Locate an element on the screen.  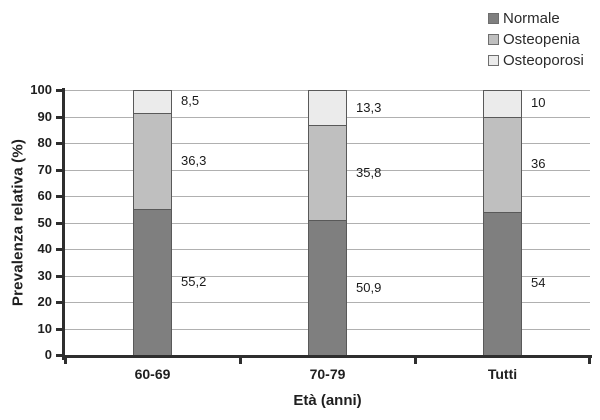
y-tick-label: 40 is located at coordinates (44, 248).